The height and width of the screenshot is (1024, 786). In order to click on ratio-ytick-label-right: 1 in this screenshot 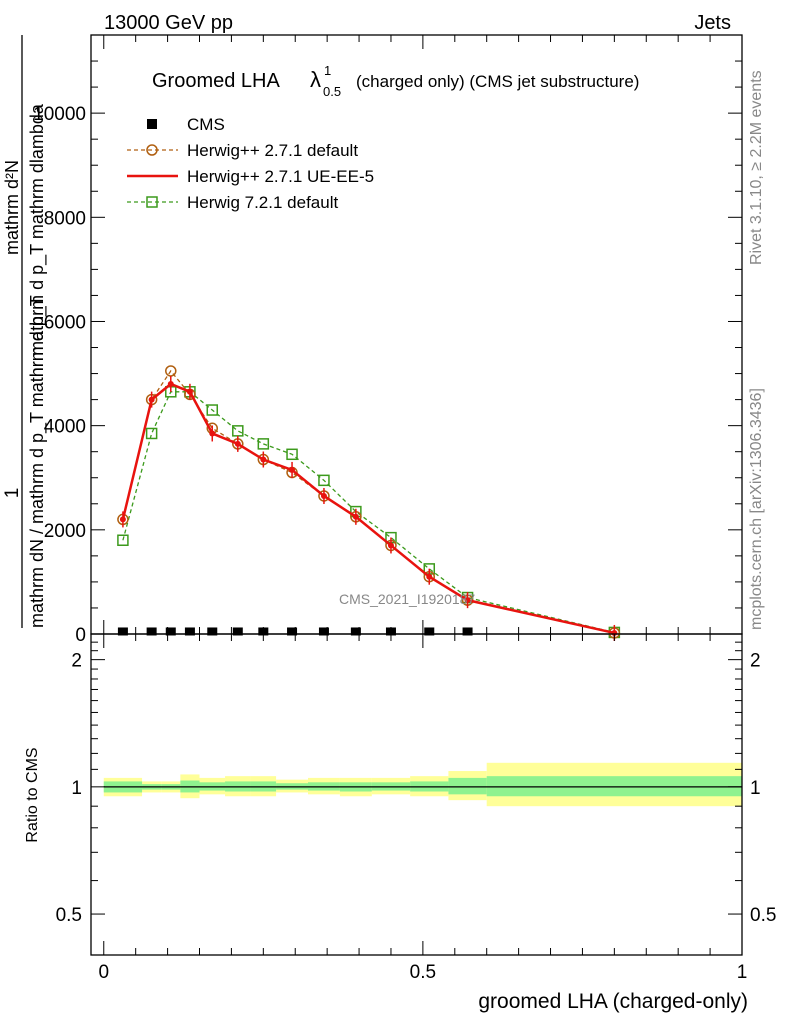, I will do `click(755, 788)`.